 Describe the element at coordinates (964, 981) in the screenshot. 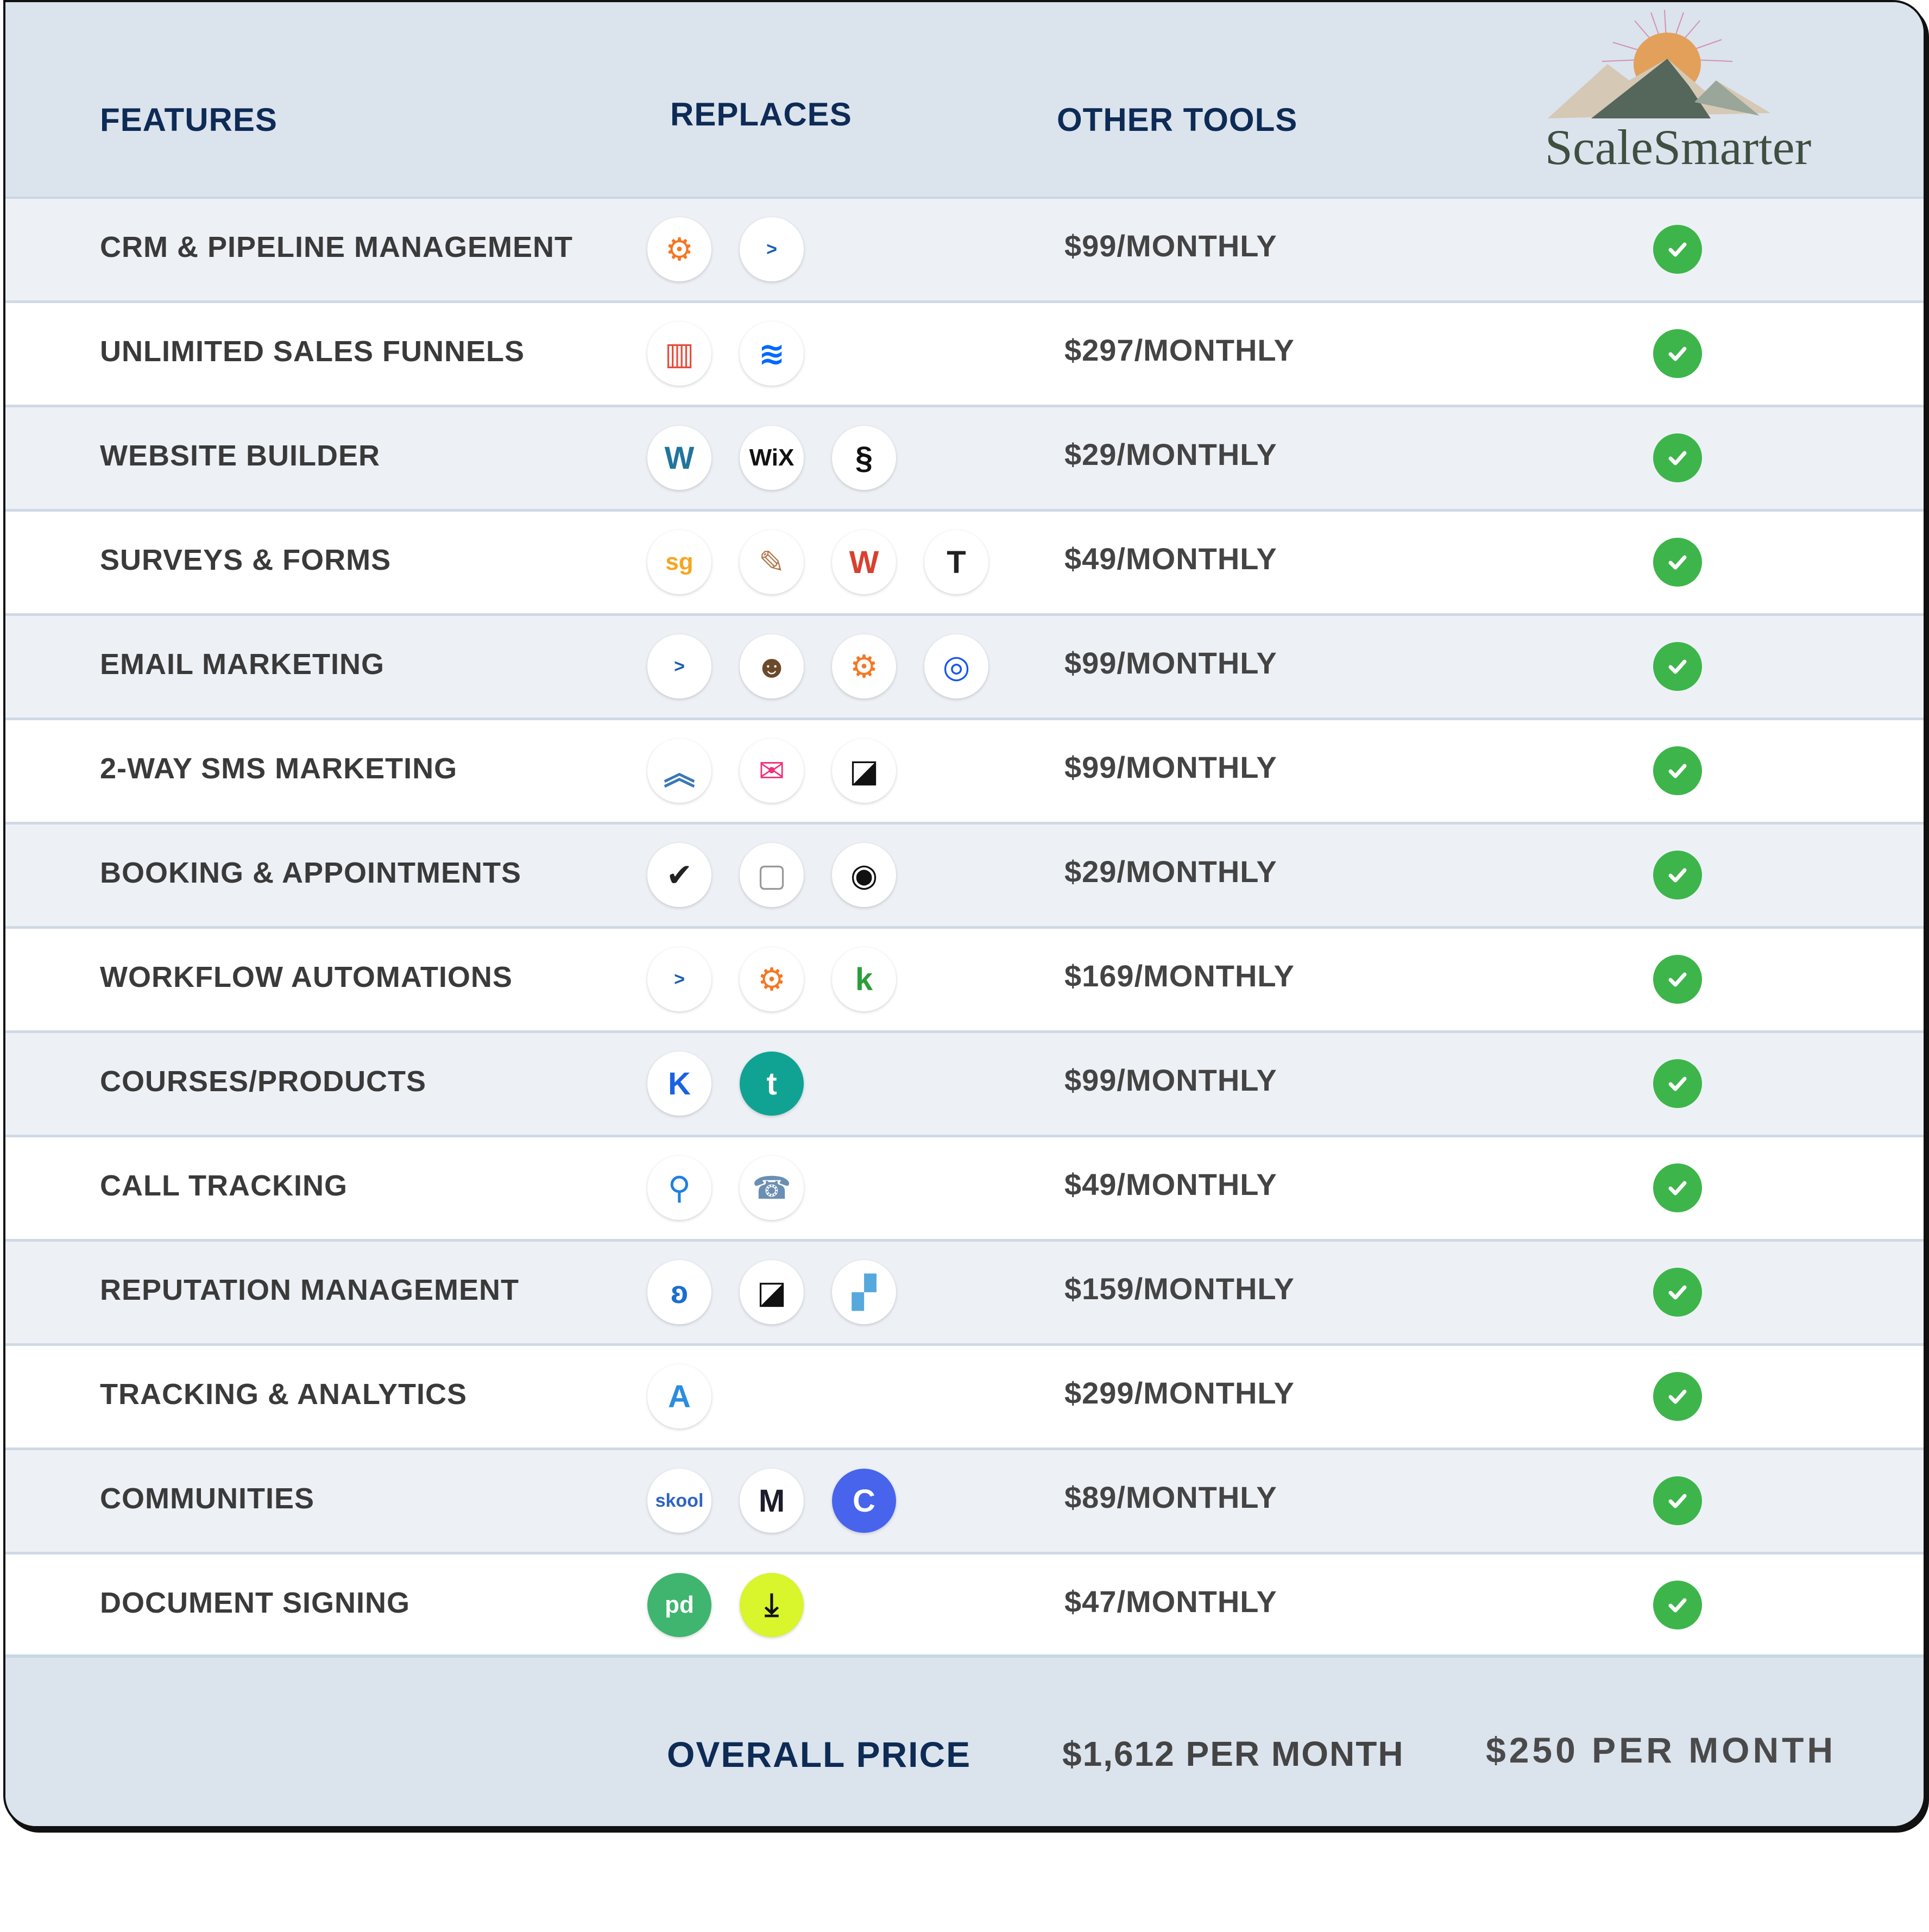

I see `table-row: WORKFLOW AUTOMATIONS > ⚙ k $169/MONTHLY` at that location.